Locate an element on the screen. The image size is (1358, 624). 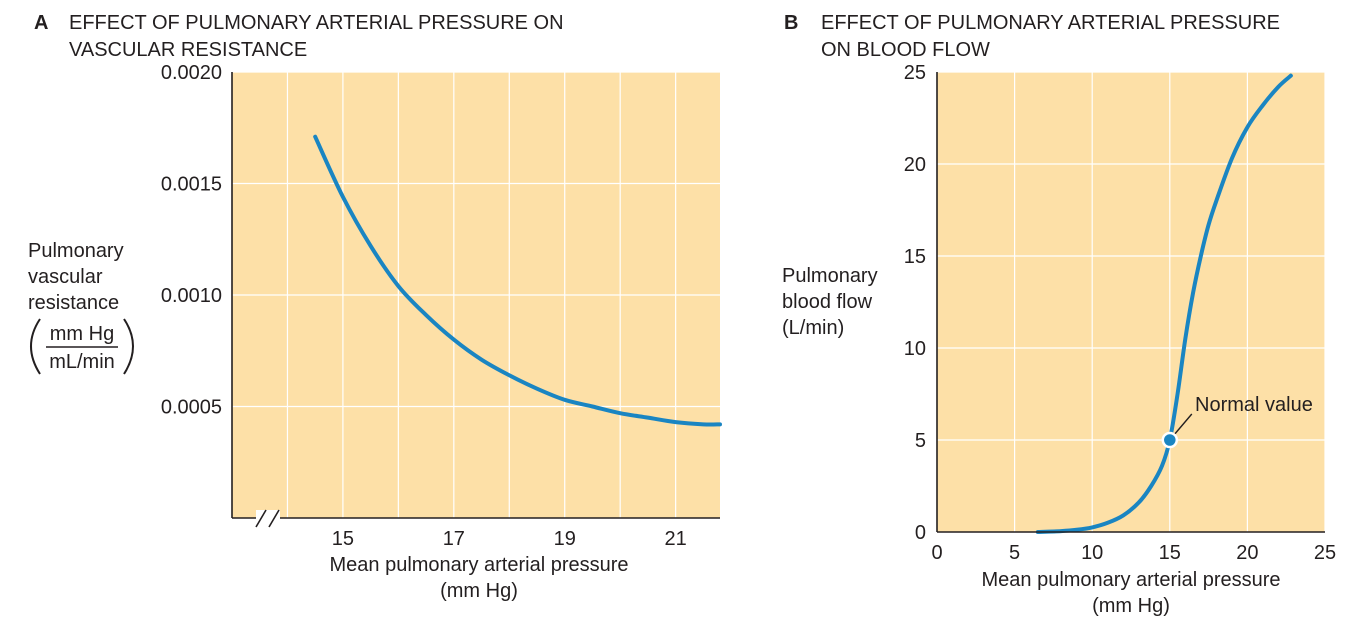
panel-b-y-tick-label: 0 is located at coordinates (920, 533).